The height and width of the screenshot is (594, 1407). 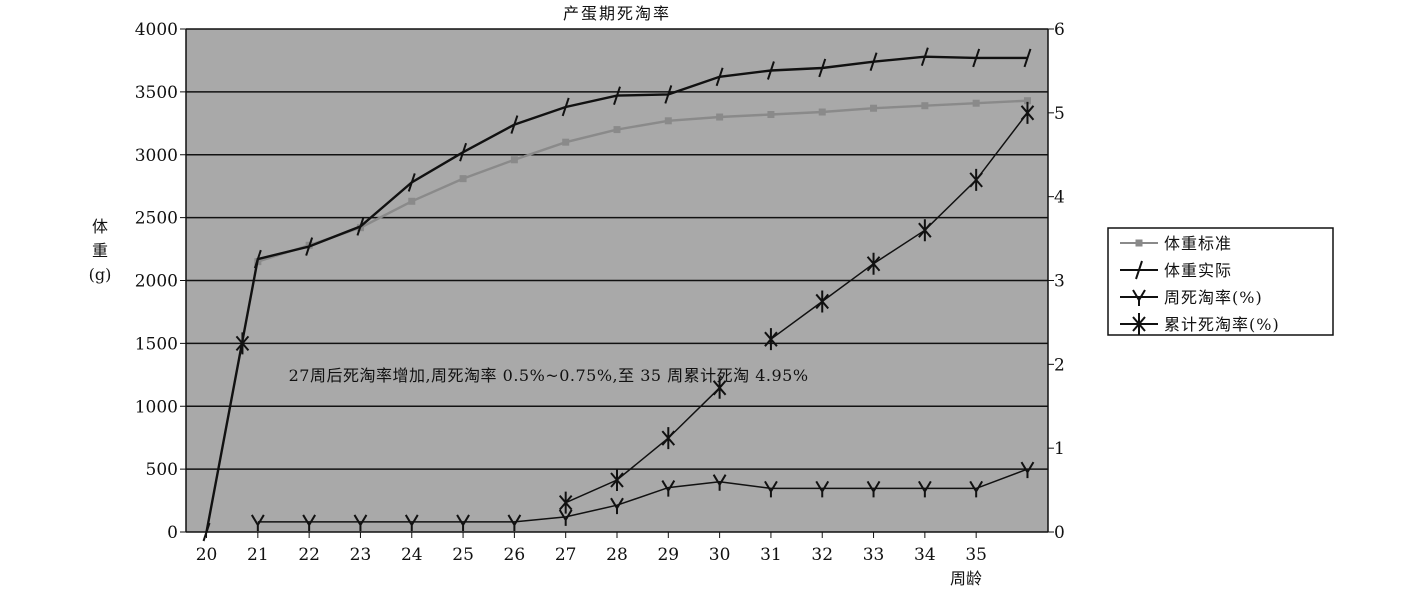 I want to click on y2-tick-label: 1, so click(x=1059, y=449).